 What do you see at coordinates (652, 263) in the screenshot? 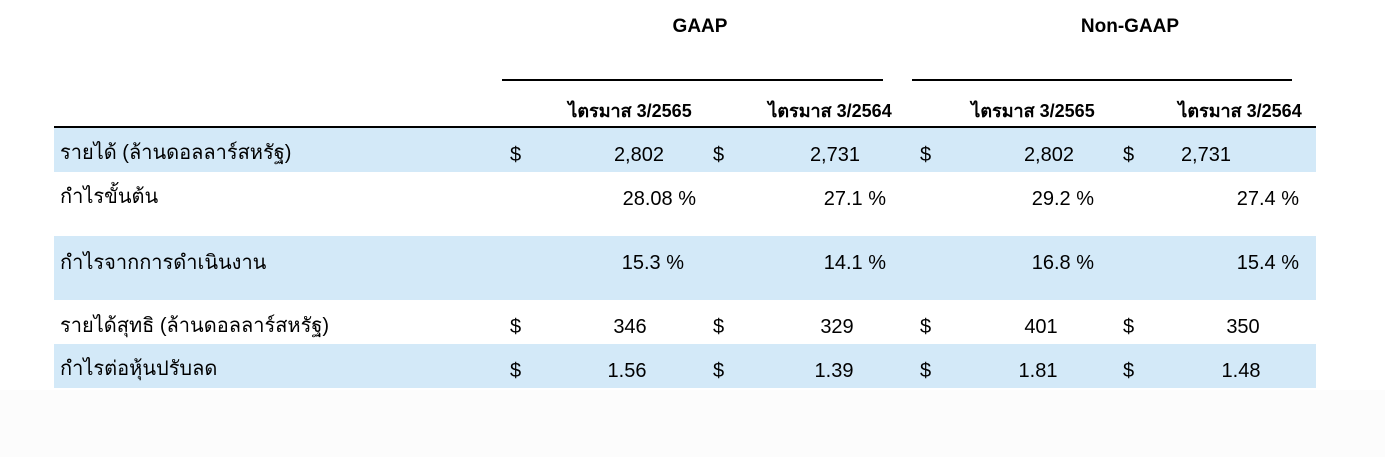
I see `value-gaap-q3-2565: 15.3 %` at bounding box center [652, 263].